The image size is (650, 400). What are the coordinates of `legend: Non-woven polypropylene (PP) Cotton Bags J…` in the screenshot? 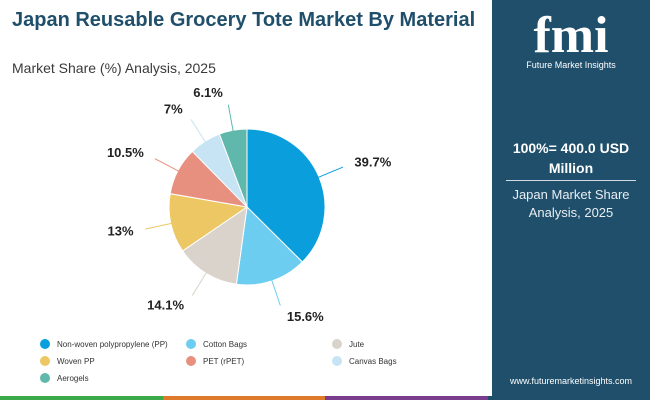 It's located at (220, 364).